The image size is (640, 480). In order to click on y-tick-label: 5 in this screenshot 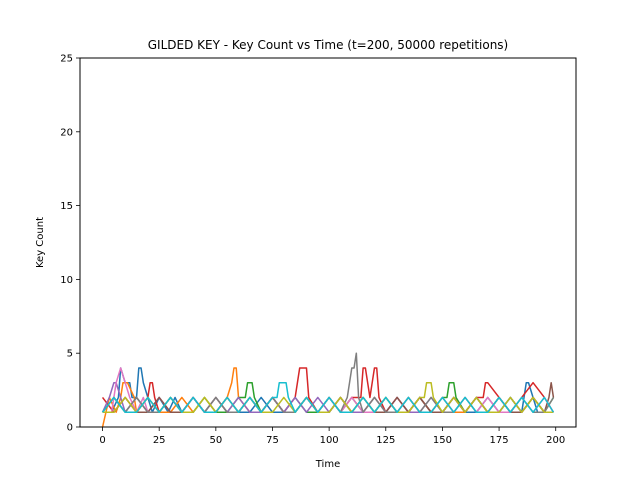, I will do `click(70, 354)`.